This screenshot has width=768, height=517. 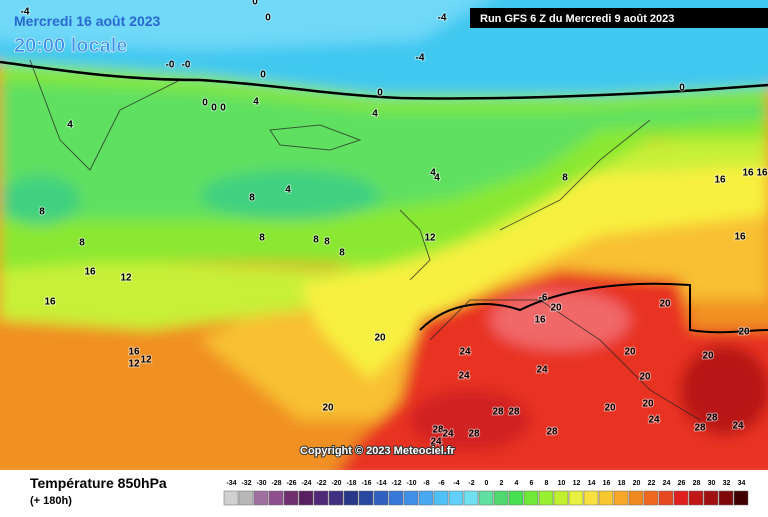 What do you see at coordinates (186, 65) in the screenshot?
I see `contour-label: -0` at bounding box center [186, 65].